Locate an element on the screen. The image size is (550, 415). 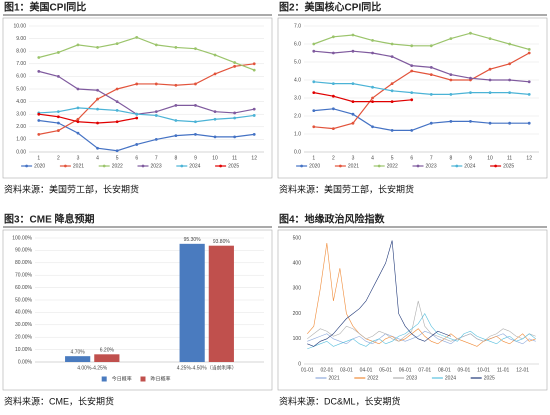
x-tick-label: 07-01 is located at coordinates (424, 370).